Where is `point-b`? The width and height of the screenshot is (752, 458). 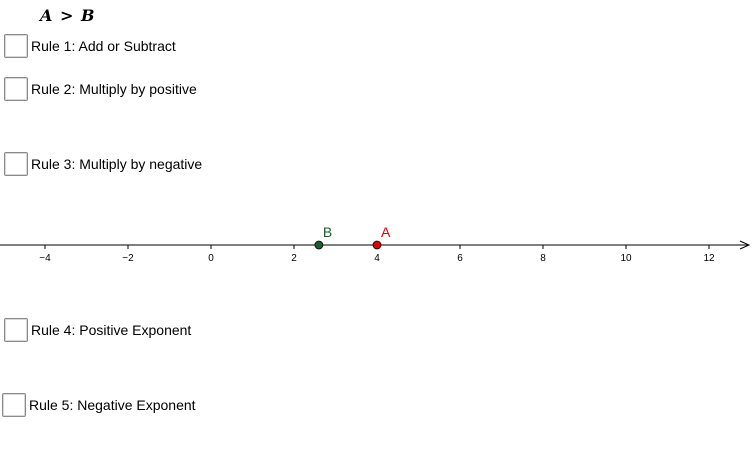
point-b is located at coordinates (319, 245).